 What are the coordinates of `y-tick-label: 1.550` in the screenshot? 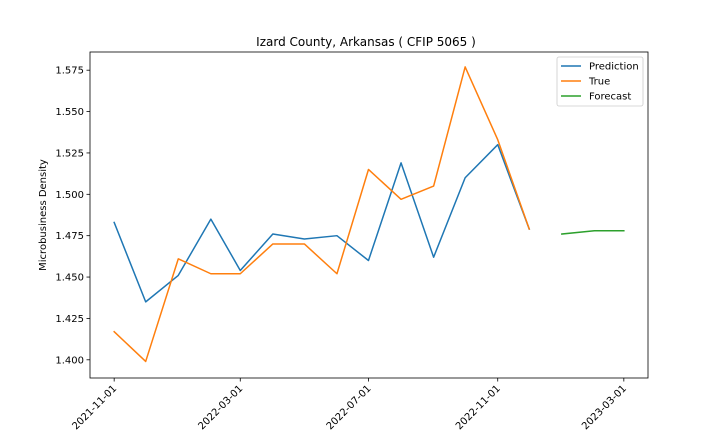 It's located at (69, 112).